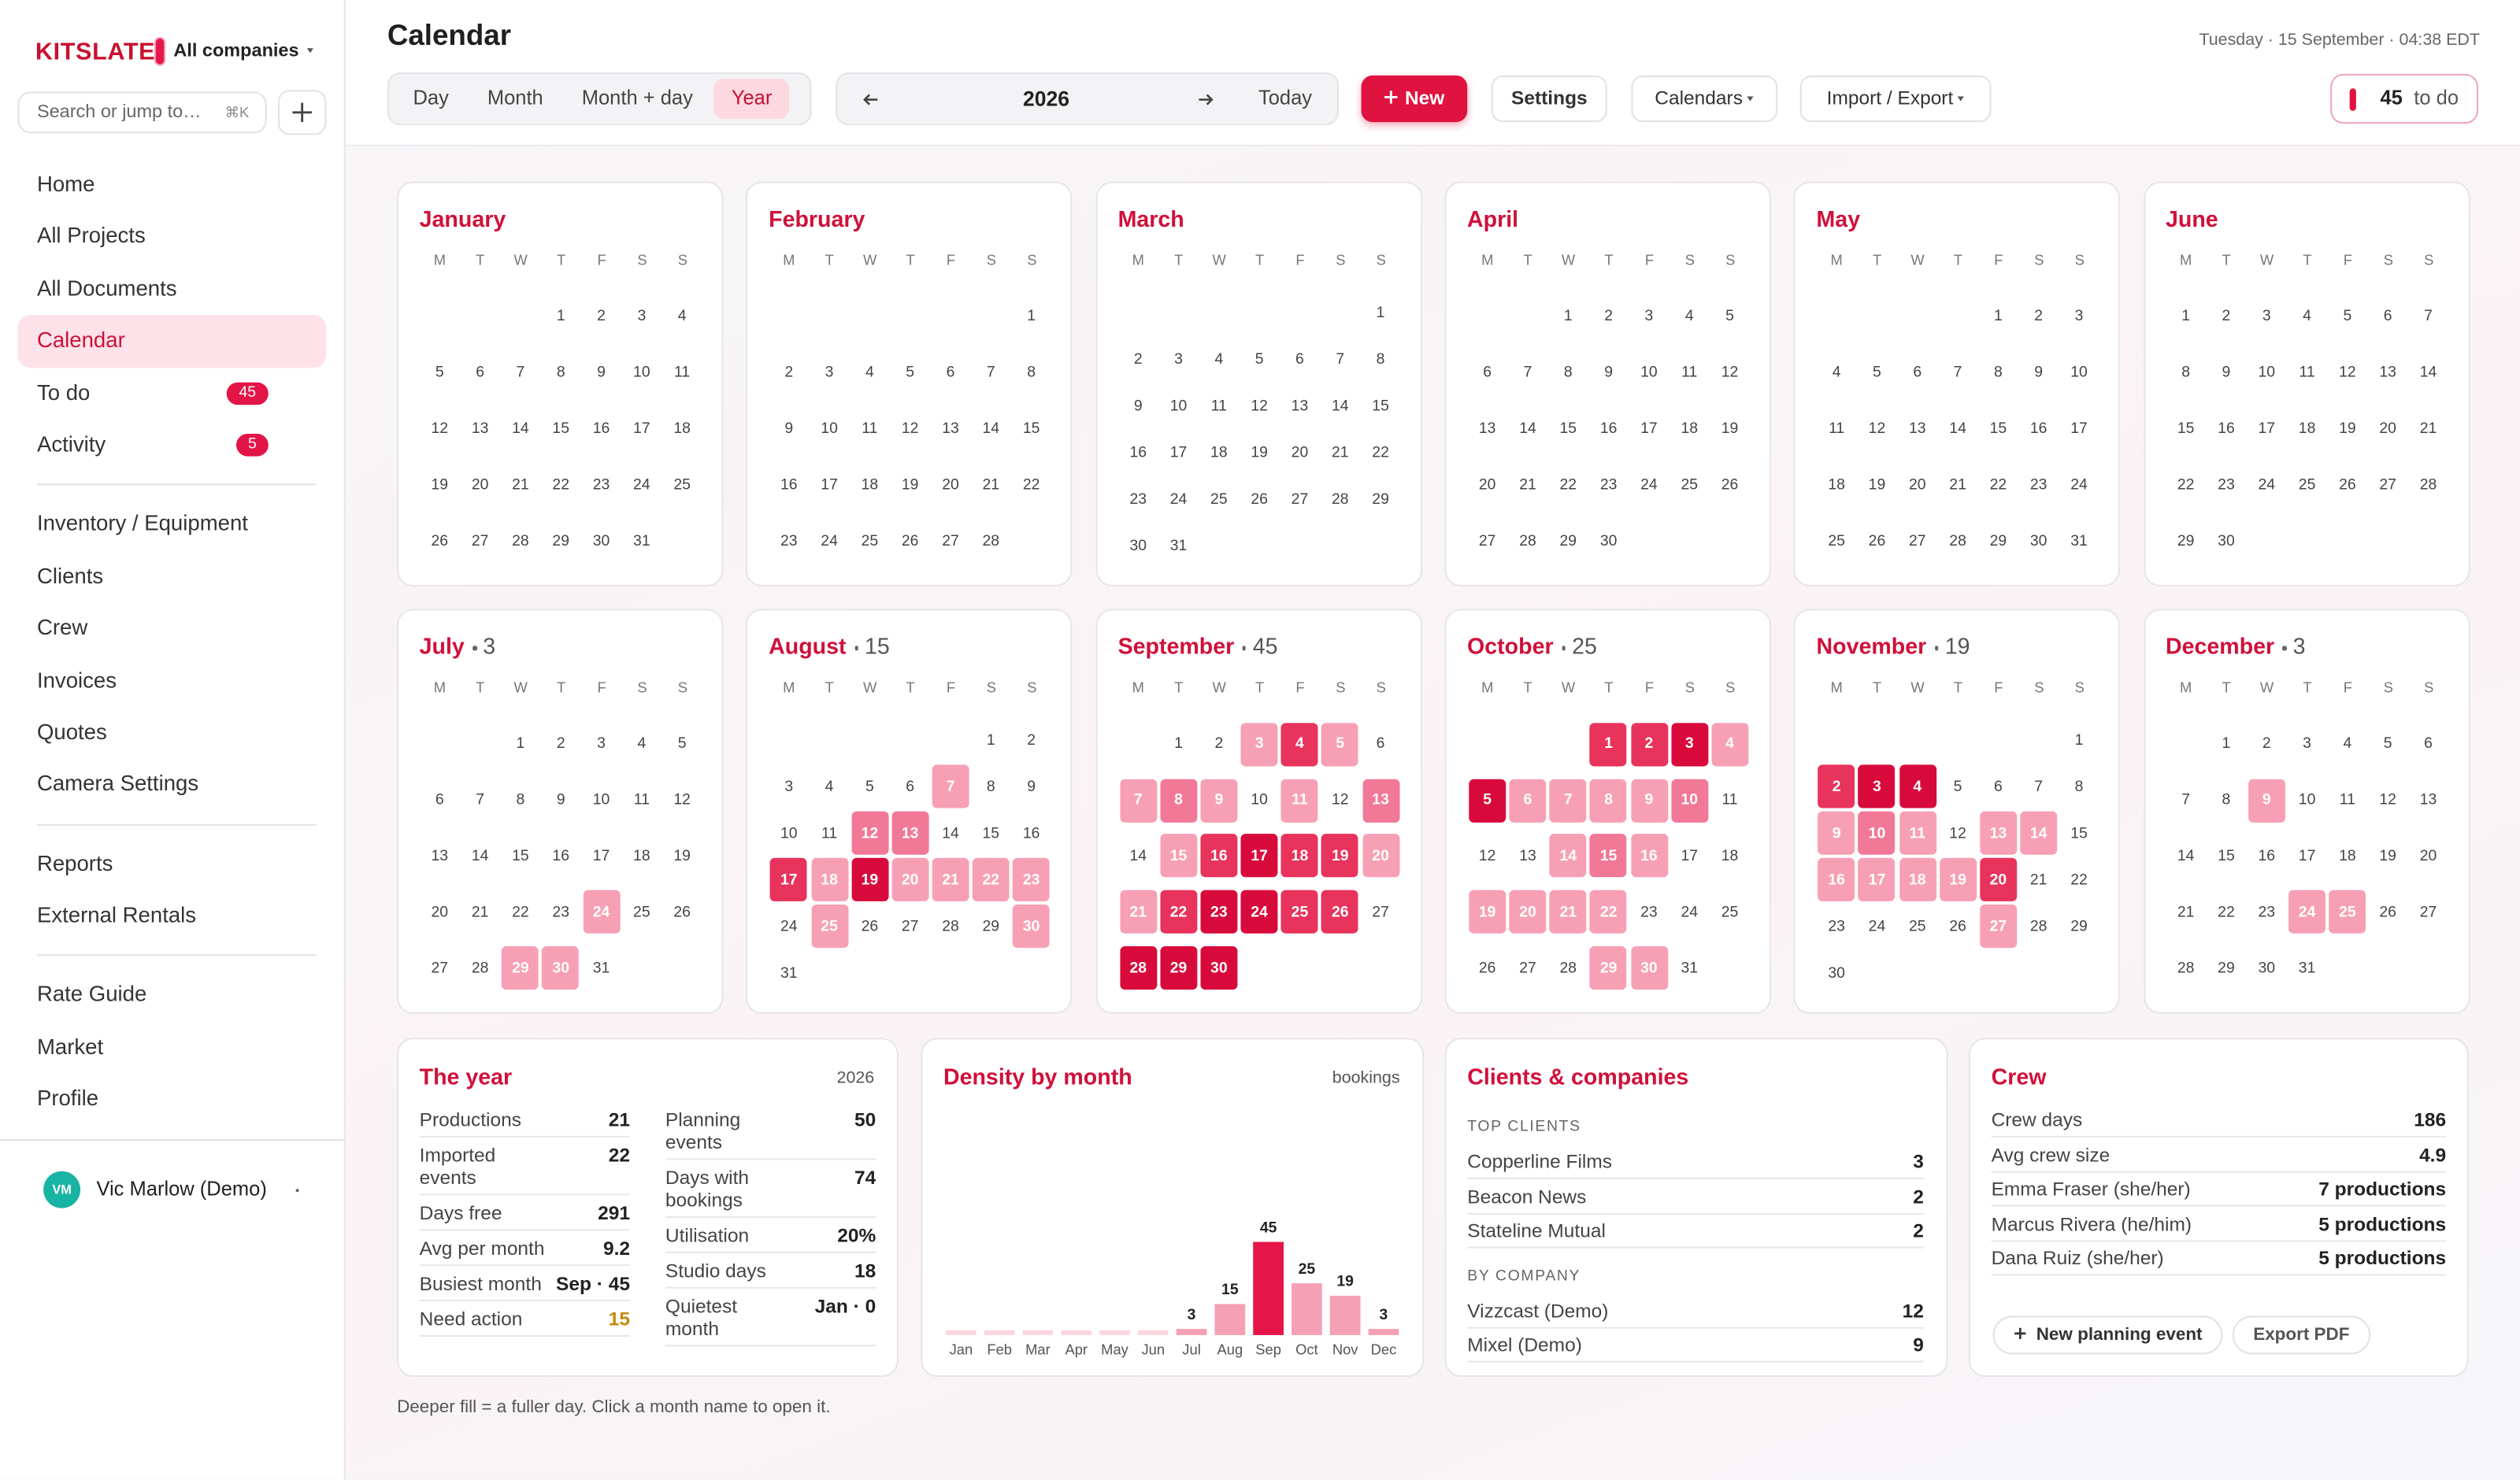 This screenshot has height=1480, width=2520. Describe the element at coordinates (817, 218) in the screenshot. I see `month-title: February` at that location.